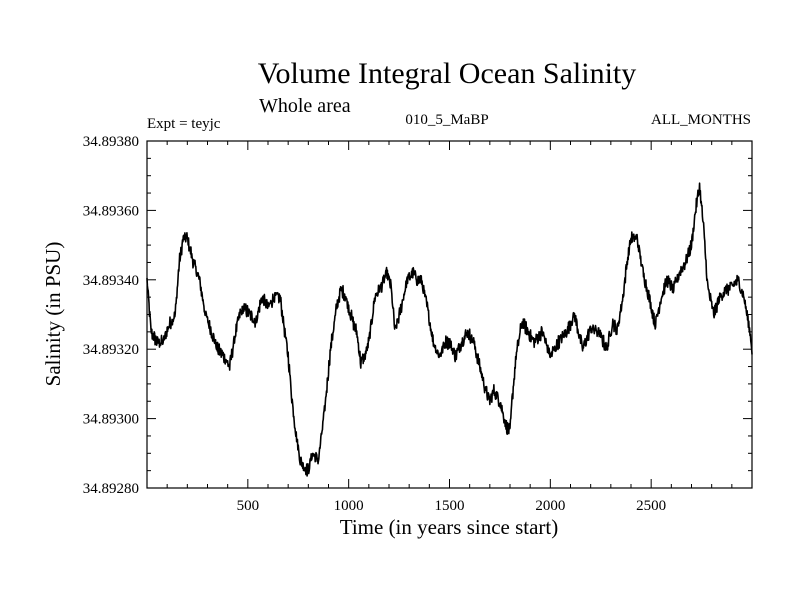  I want to click on y-tick-label: 34.89320, so click(111, 350).